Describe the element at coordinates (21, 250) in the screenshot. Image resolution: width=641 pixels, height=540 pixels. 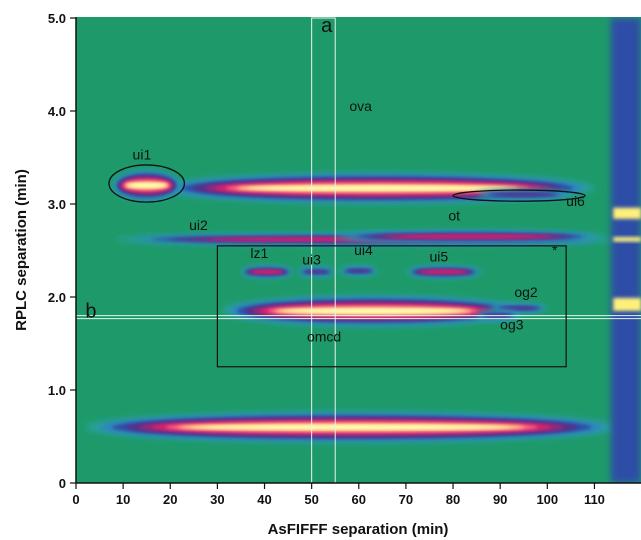
I see `y-axis-title: RPLC separation (min)` at that location.